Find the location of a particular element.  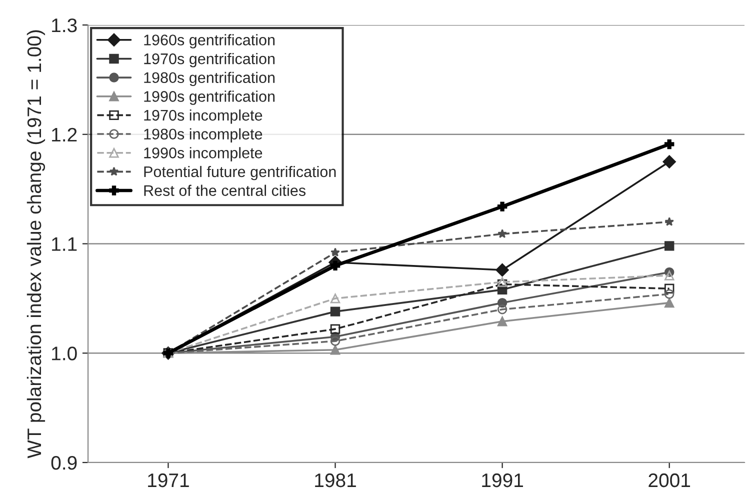

x-tick-label: 1981 is located at coordinates (335, 480).